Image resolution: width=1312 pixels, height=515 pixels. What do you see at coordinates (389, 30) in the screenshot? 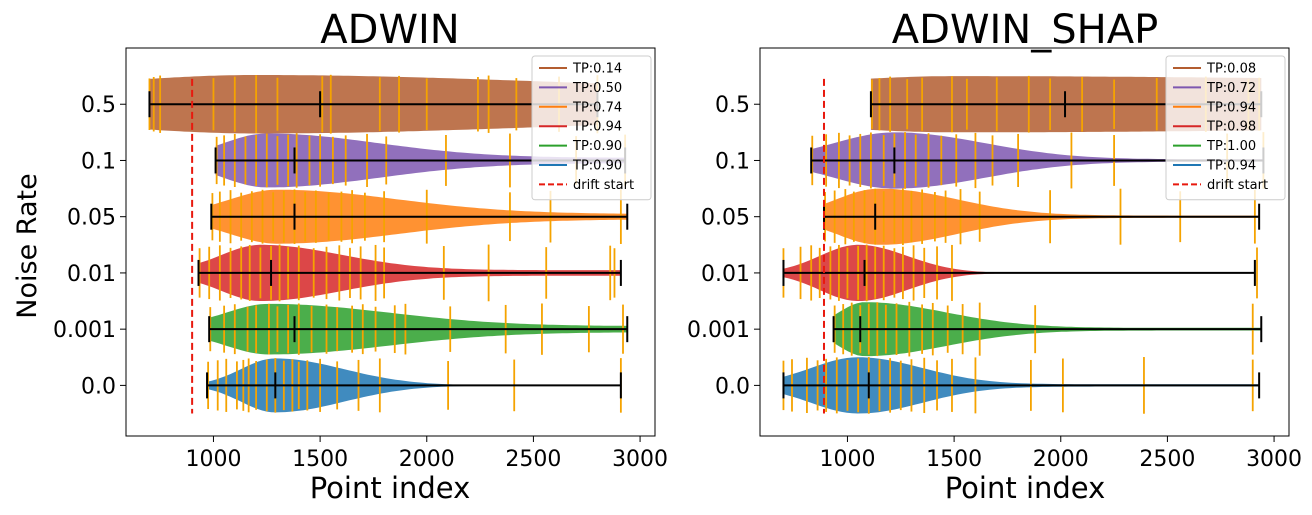
I see `panel-title: ADWIN` at bounding box center [389, 30].